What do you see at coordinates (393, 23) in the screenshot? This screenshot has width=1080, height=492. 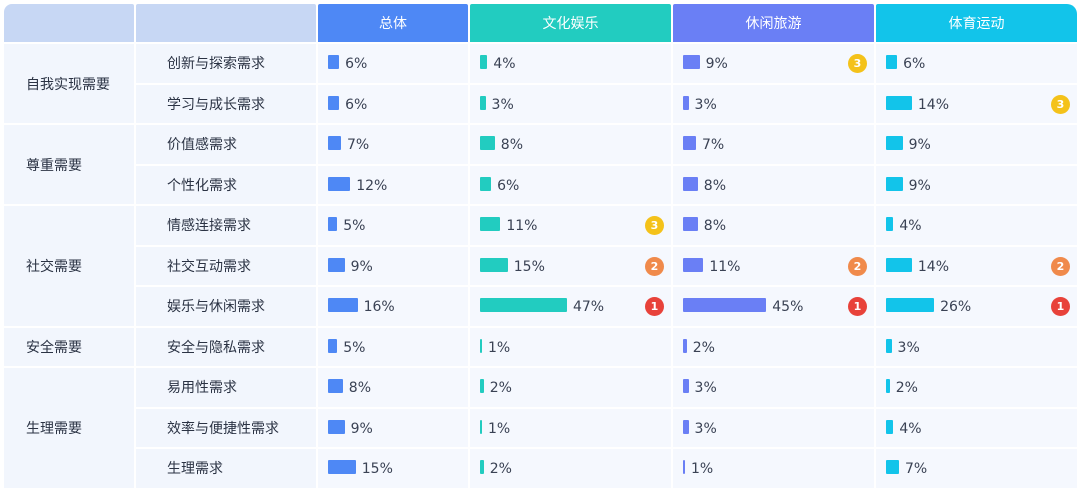 I see `column-header-0: 总体` at bounding box center [393, 23].